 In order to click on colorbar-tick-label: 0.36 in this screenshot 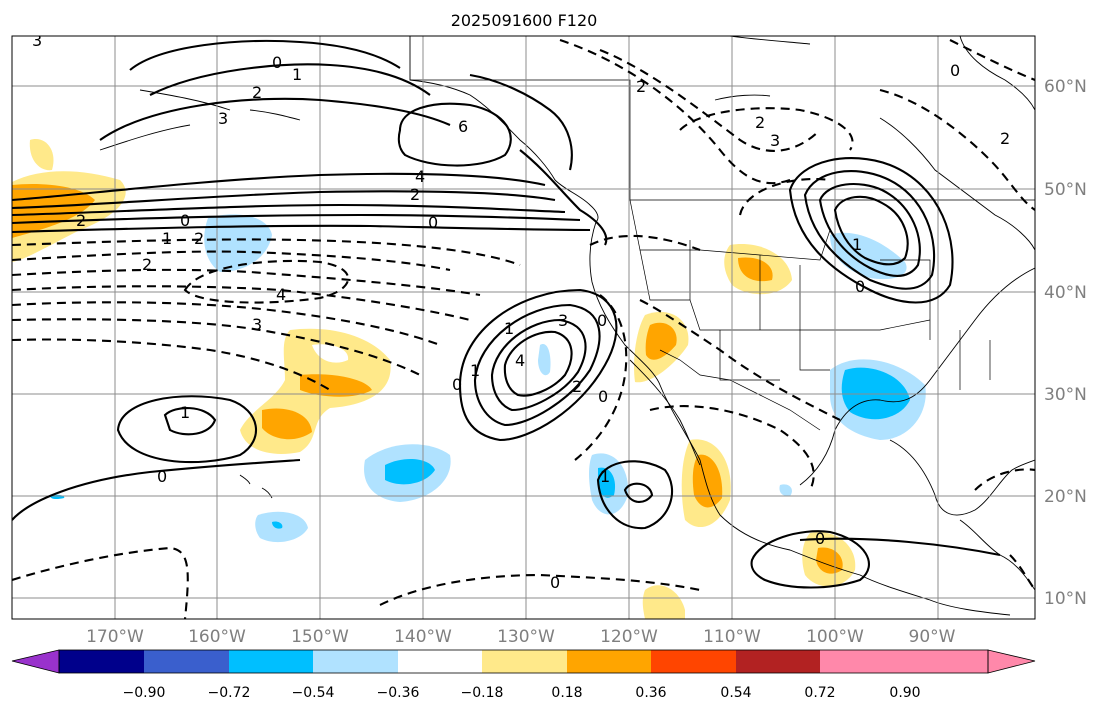, I will do `click(650, 693)`.